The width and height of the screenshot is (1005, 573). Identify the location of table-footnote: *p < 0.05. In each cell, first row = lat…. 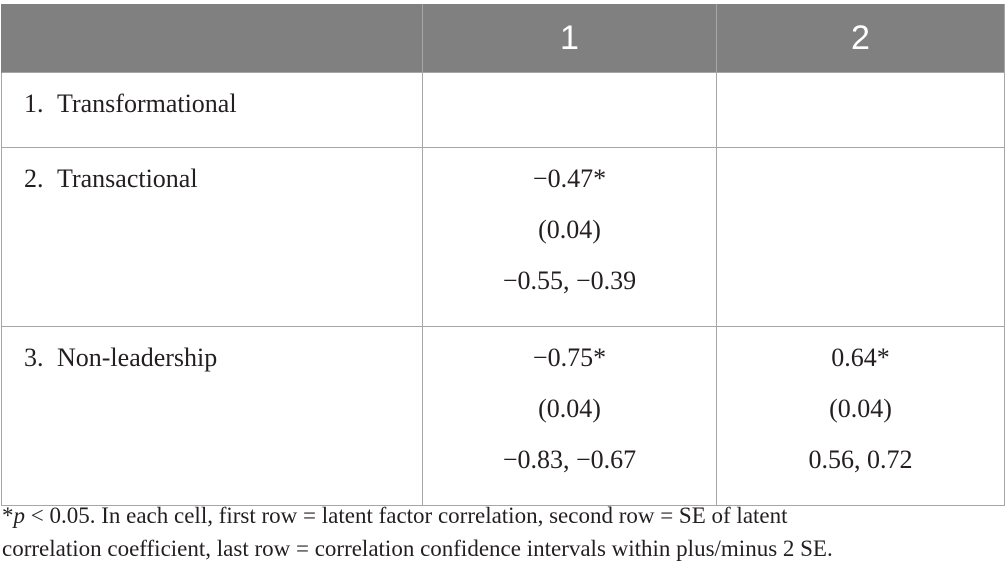
(502, 532).